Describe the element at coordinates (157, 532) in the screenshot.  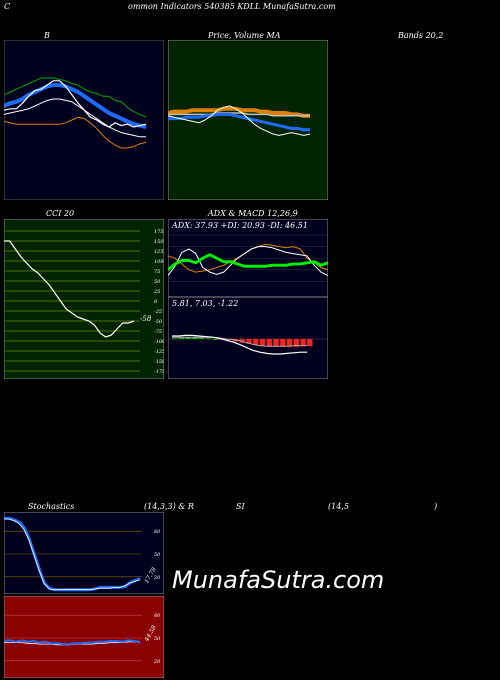
I see `stoch-tick-label: 80` at that location.